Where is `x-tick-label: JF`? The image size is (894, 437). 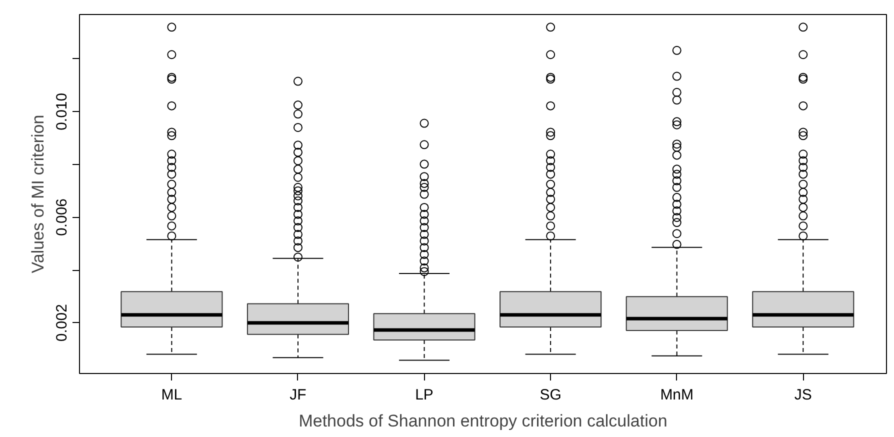
x-tick-label: JF is located at coordinates (298, 395).